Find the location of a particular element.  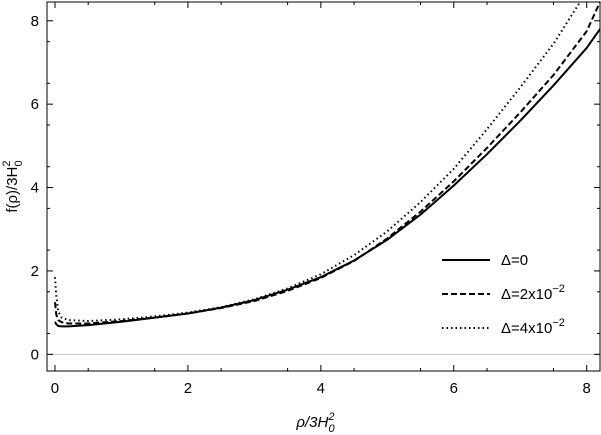

y-tick-label: 8 is located at coordinates (35, 21).